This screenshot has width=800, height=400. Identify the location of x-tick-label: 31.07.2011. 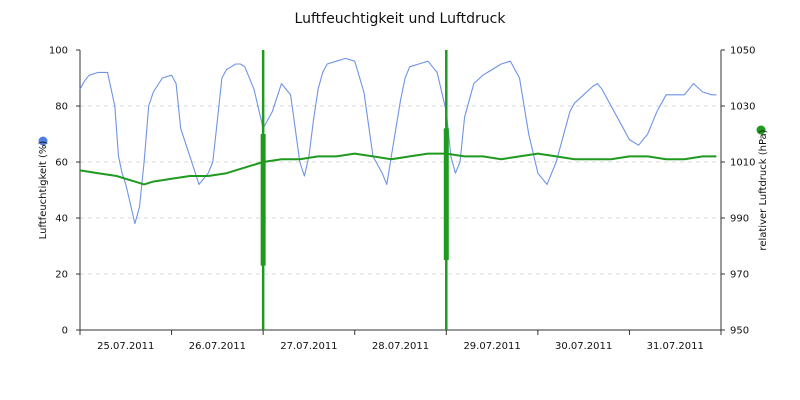
(675, 346).